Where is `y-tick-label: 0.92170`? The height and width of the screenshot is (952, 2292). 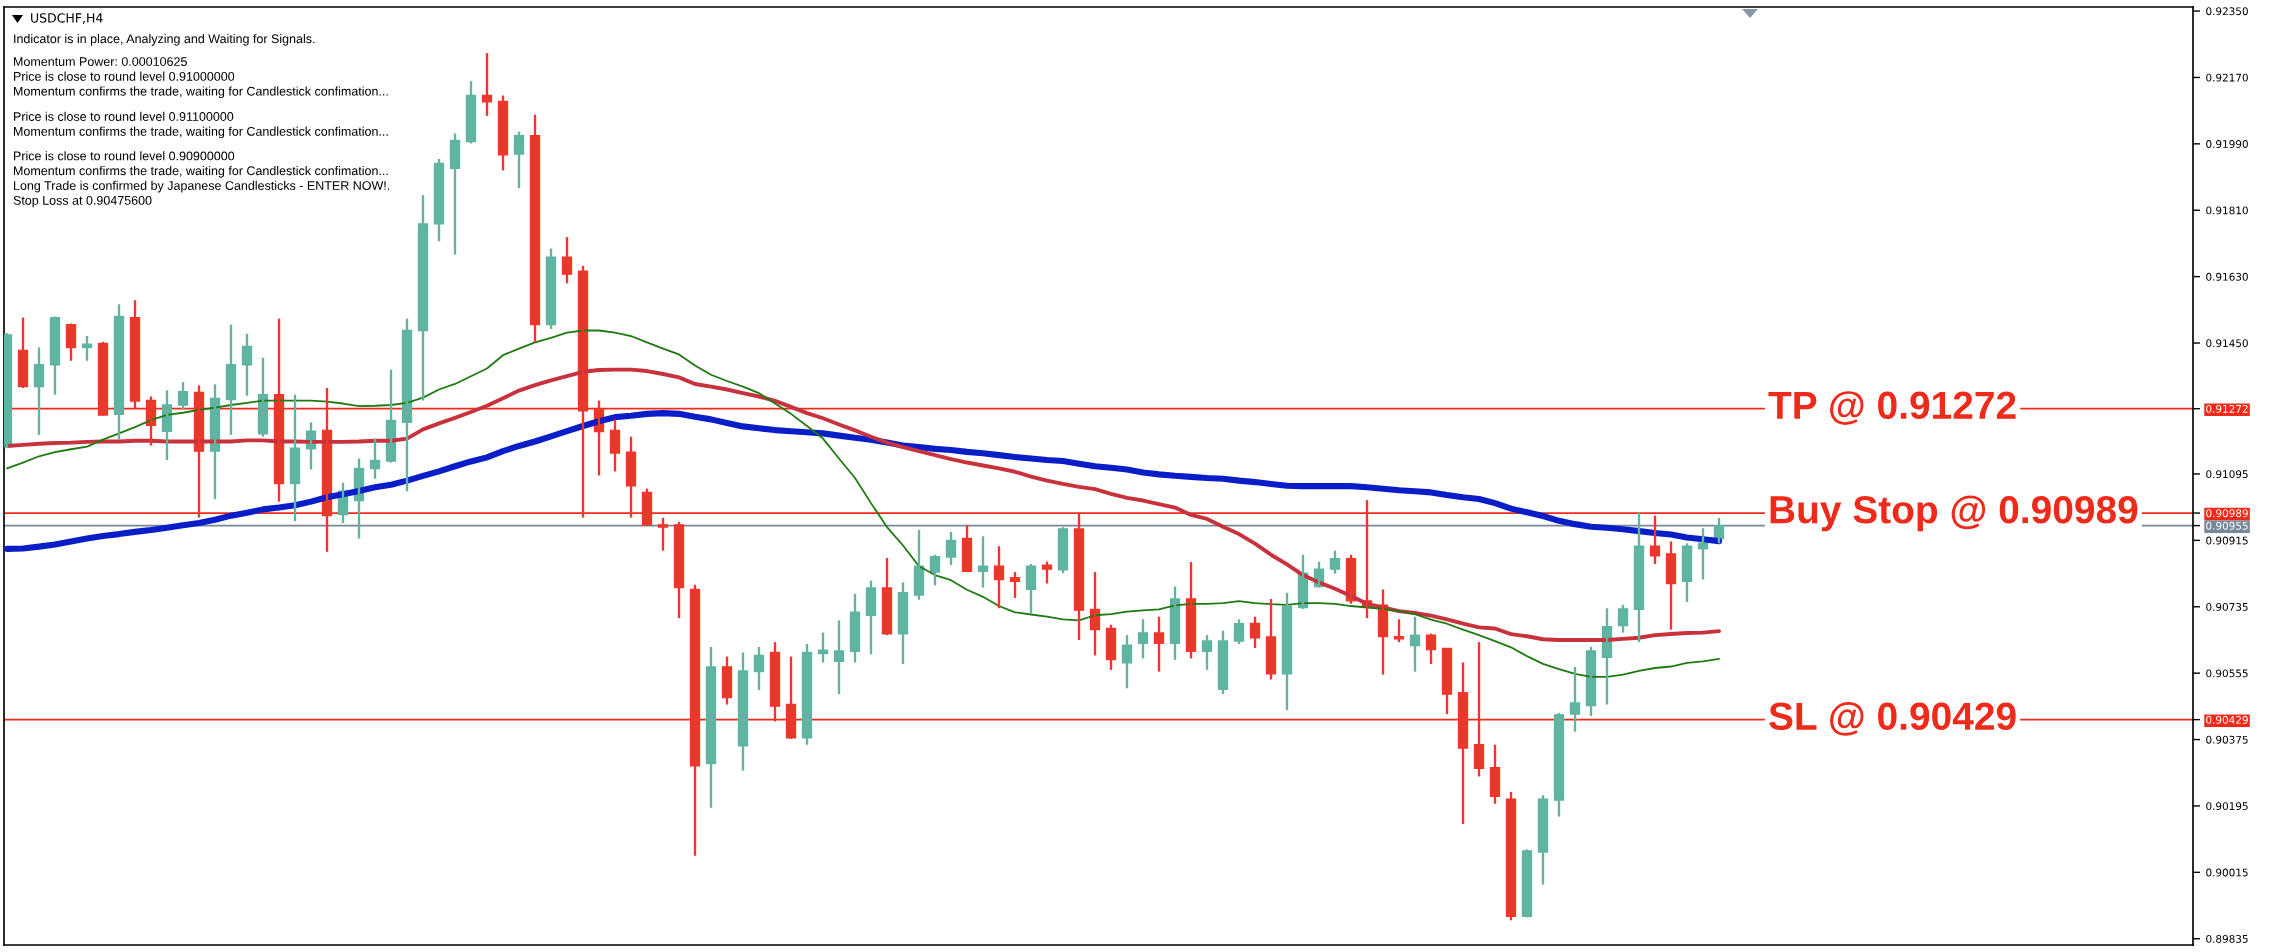
y-tick-label: 0.92170 is located at coordinates (2227, 77).